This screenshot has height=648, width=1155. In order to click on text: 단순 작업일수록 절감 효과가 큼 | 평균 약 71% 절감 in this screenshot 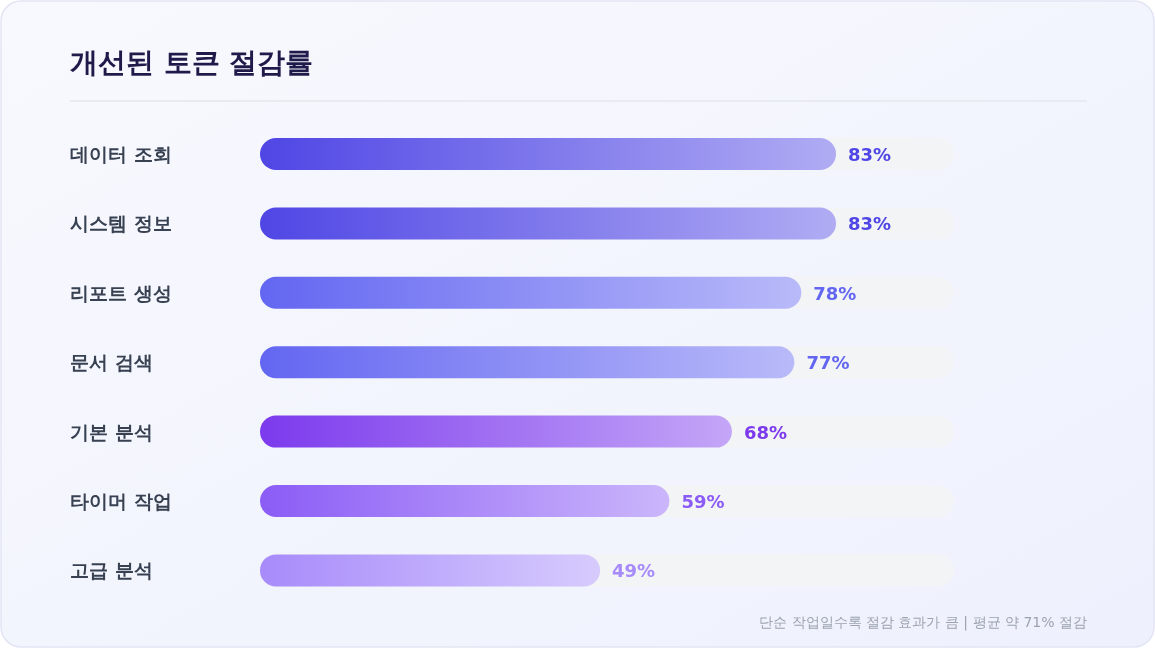, I will do `click(923, 622)`.